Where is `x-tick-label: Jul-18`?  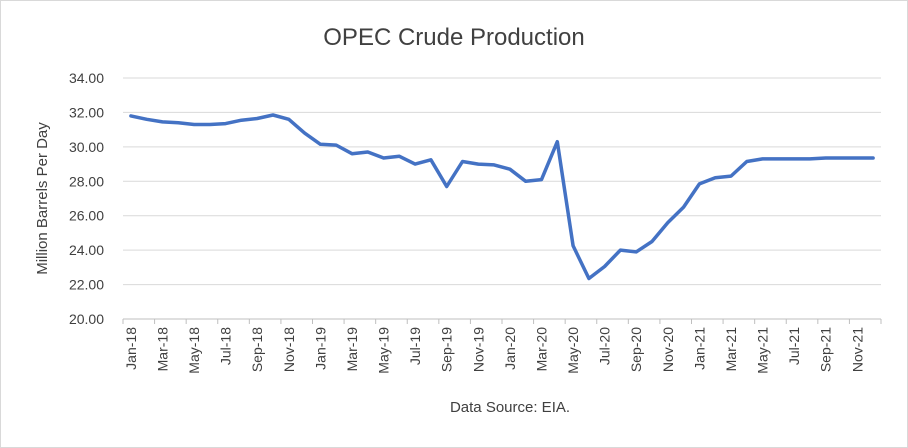 x-tick-label: Jul-18 is located at coordinates (226, 346).